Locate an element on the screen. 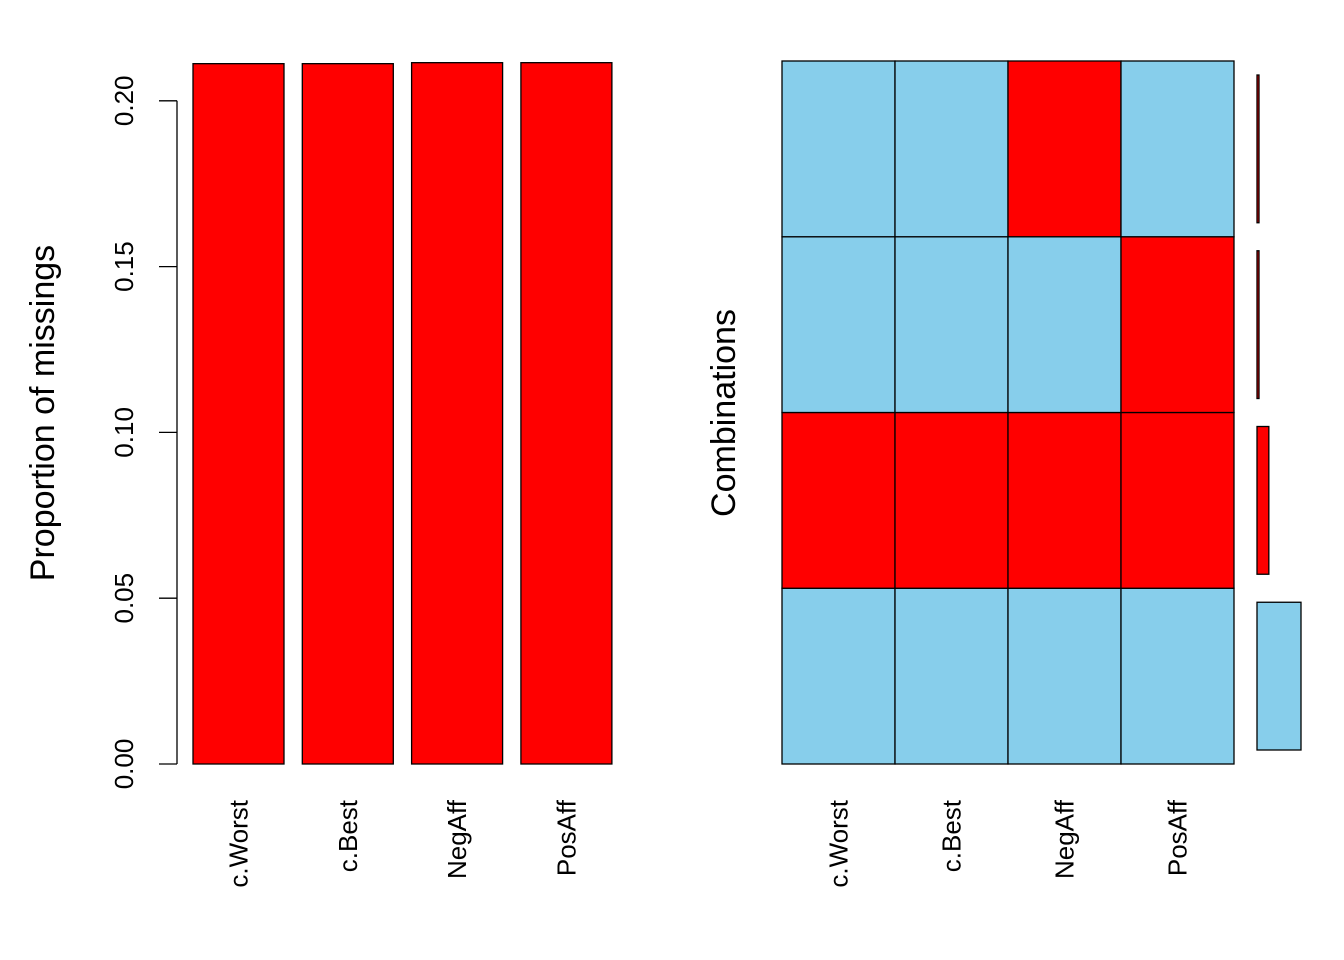 This screenshot has height=960, width=1344. y-tick-label: 0.10 is located at coordinates (124, 432).